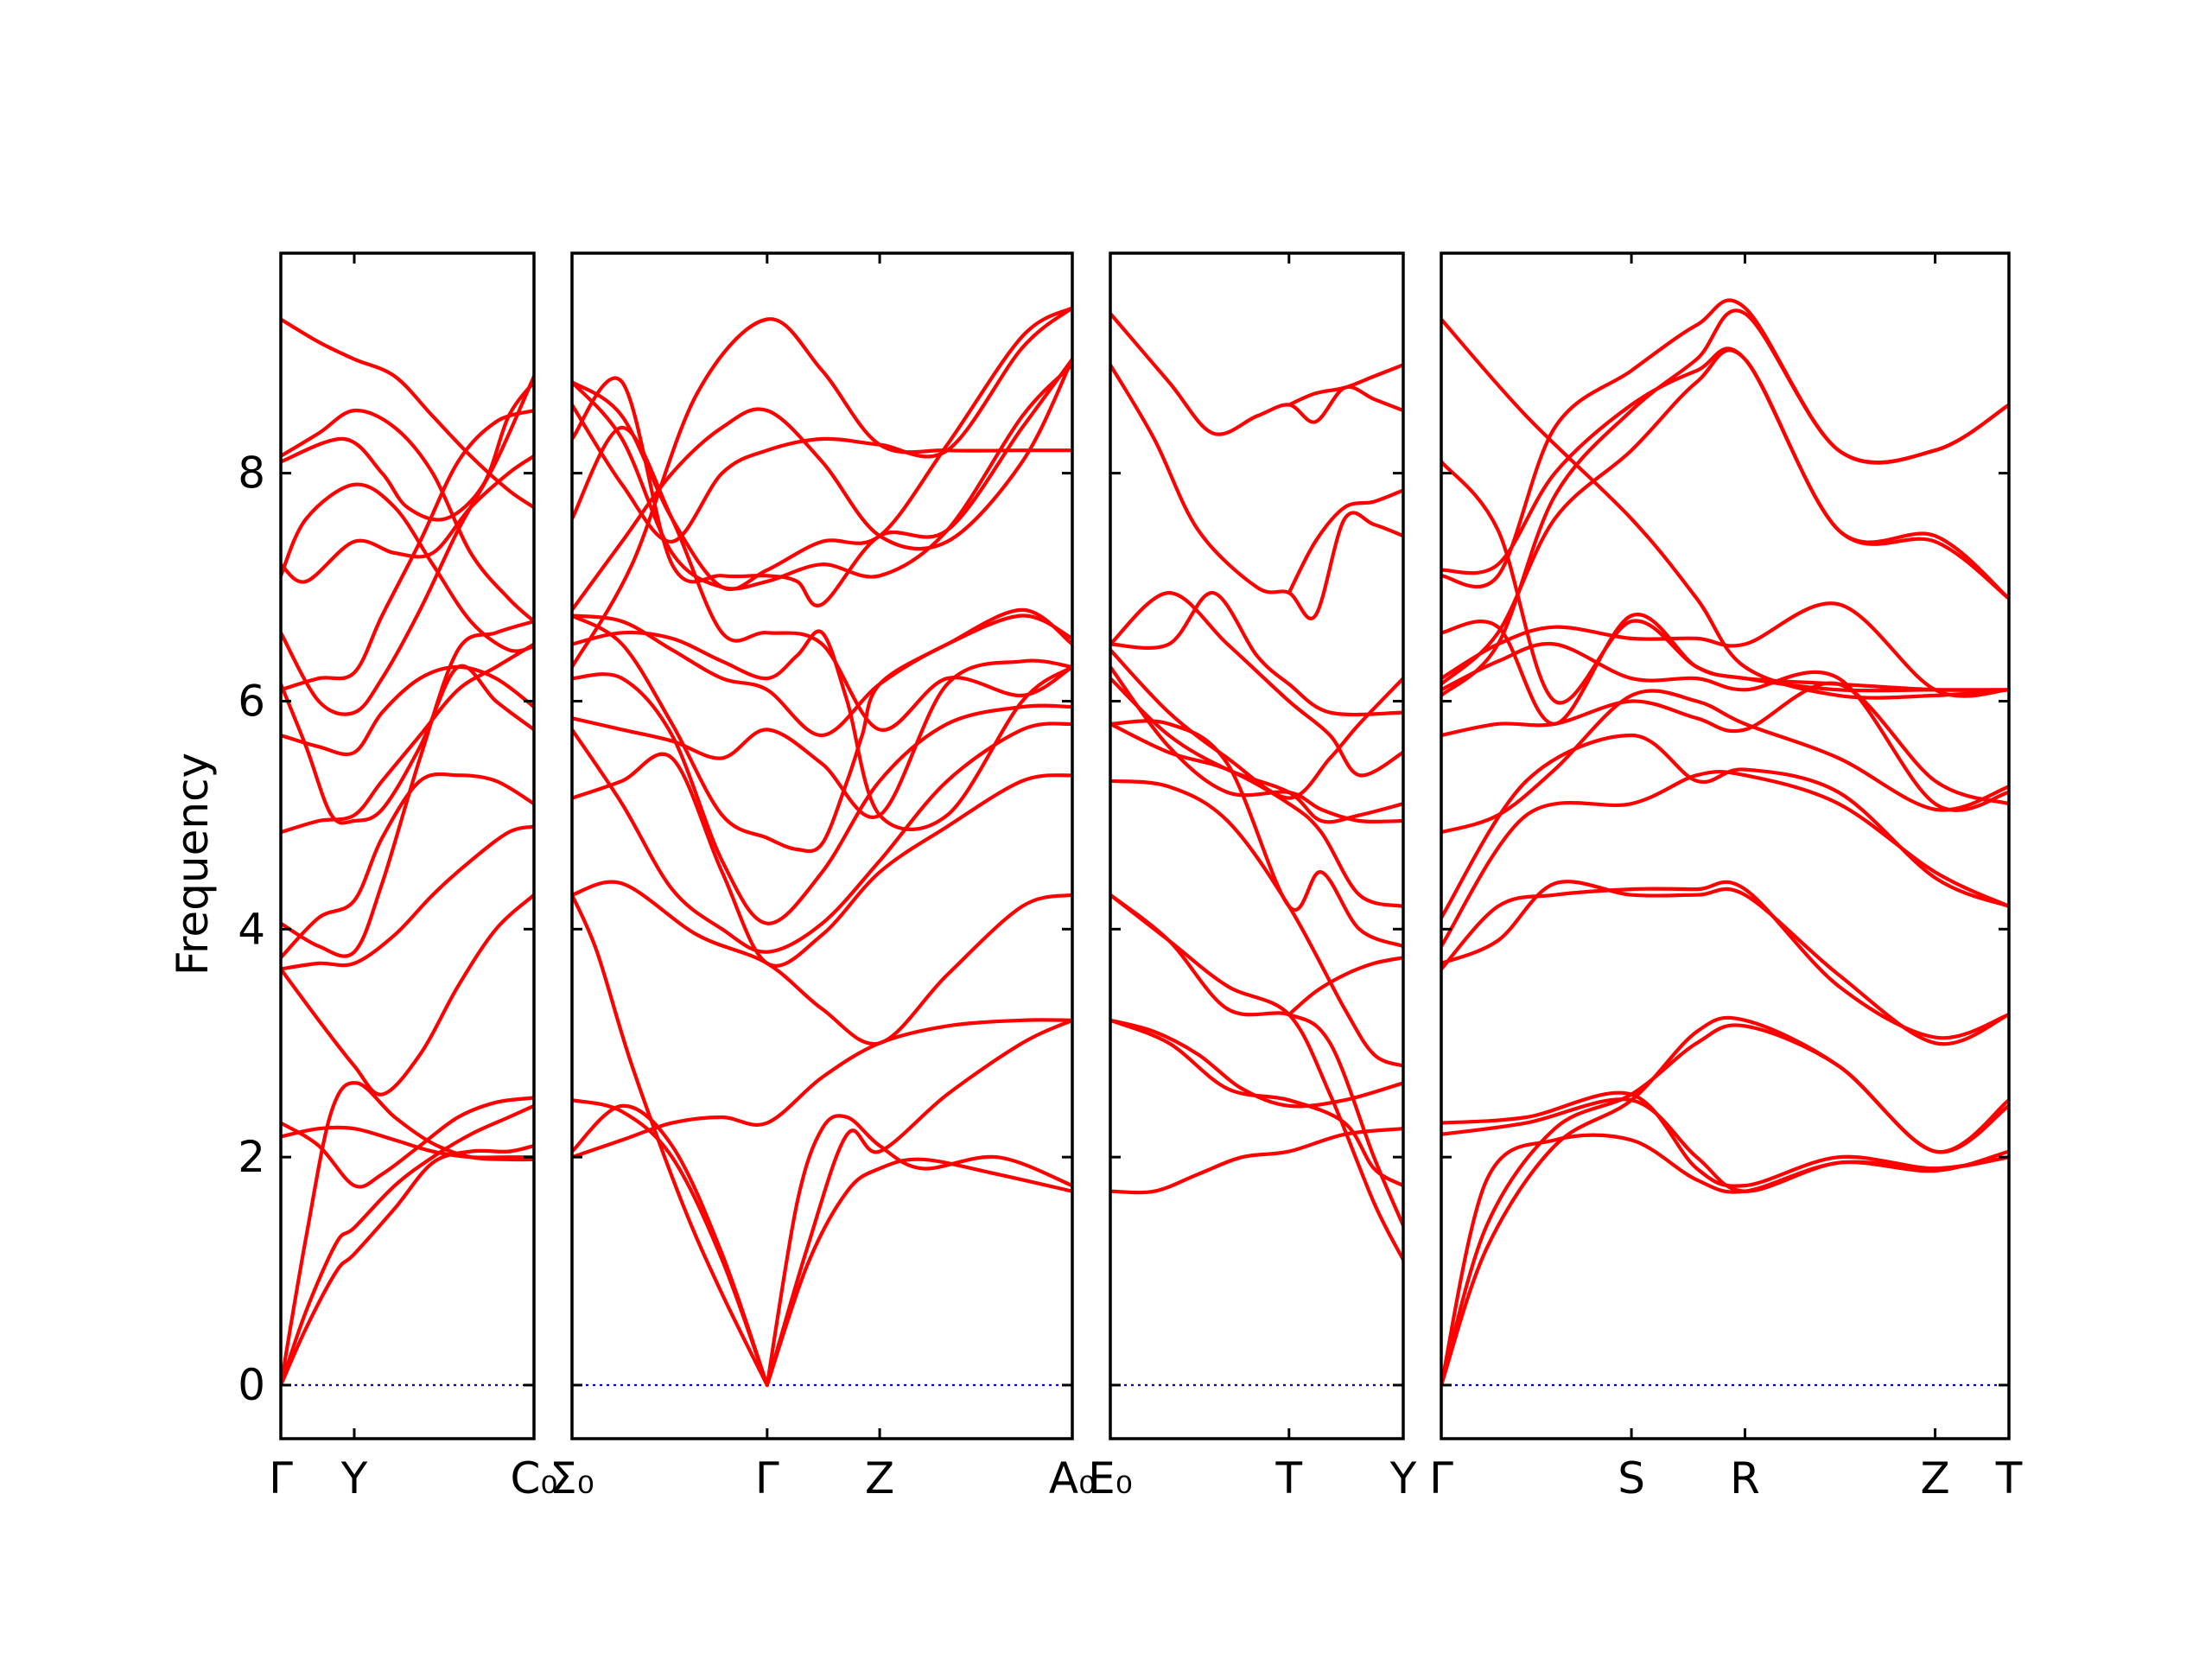 The width and height of the screenshot is (2212, 1659). I want to click on y-tick-label: 6, so click(251, 701).